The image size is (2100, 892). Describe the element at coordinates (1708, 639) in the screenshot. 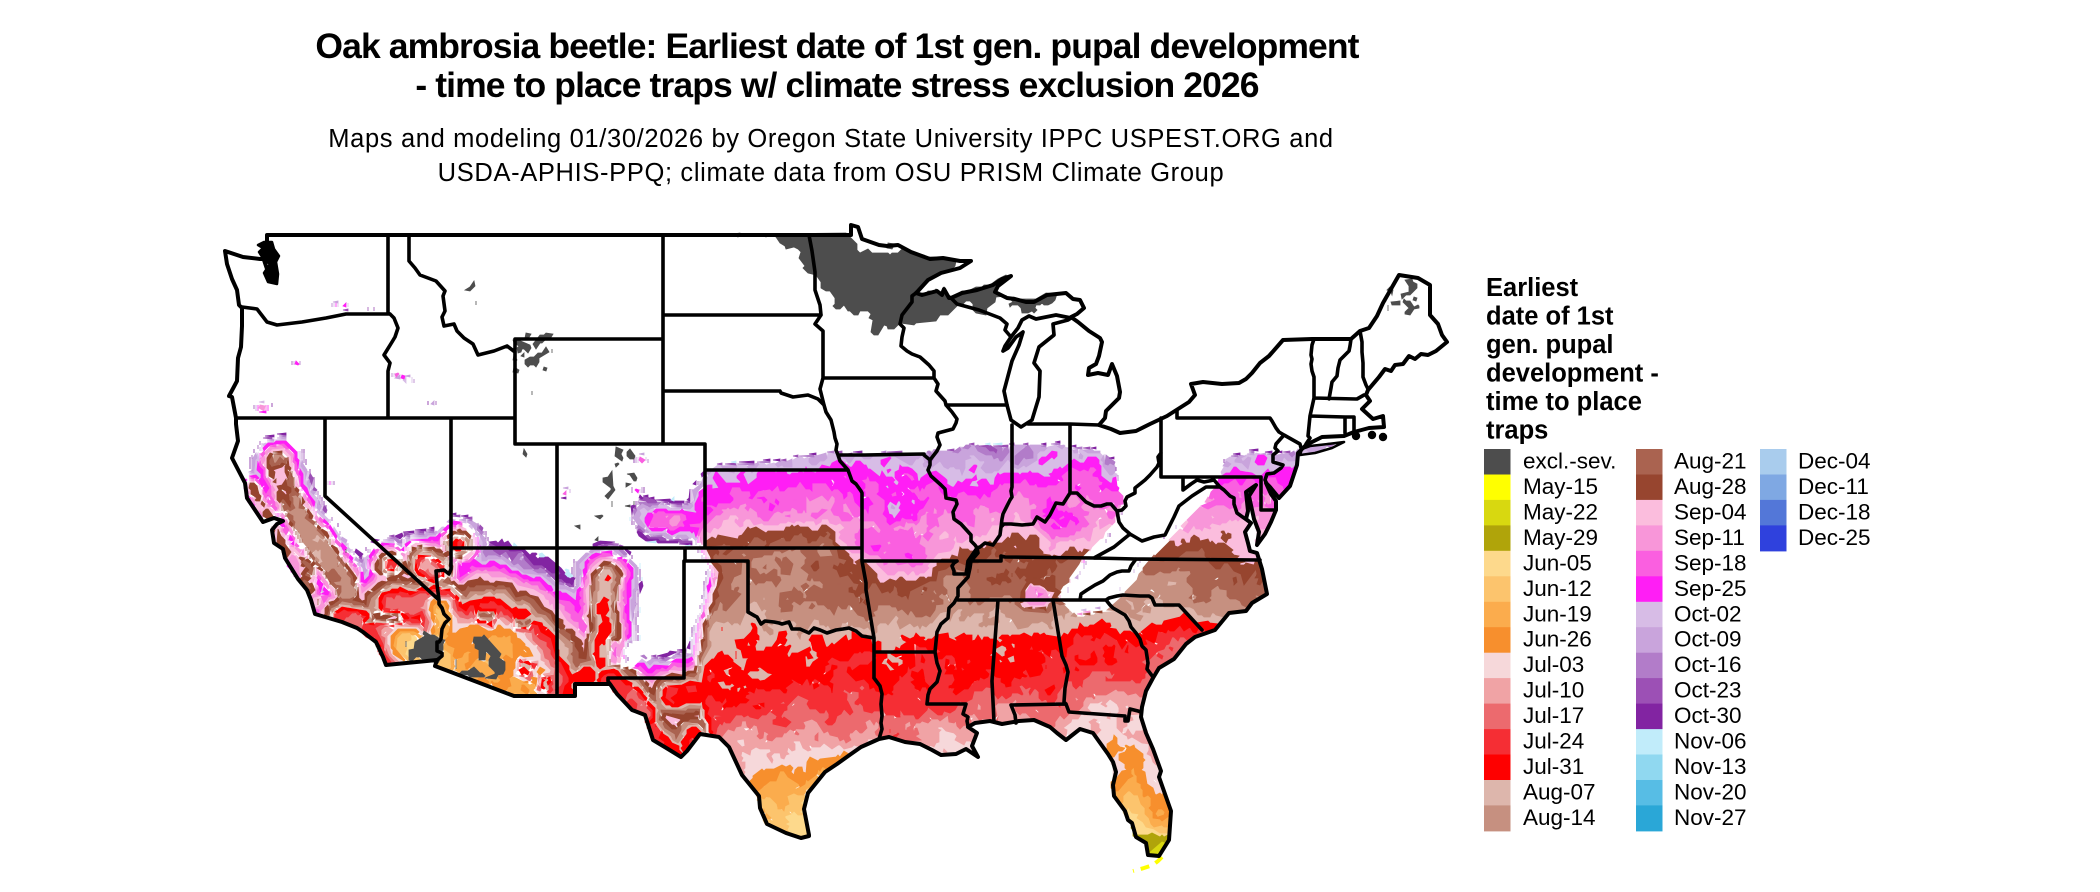

I see `svg-text: Oct-09` at that location.